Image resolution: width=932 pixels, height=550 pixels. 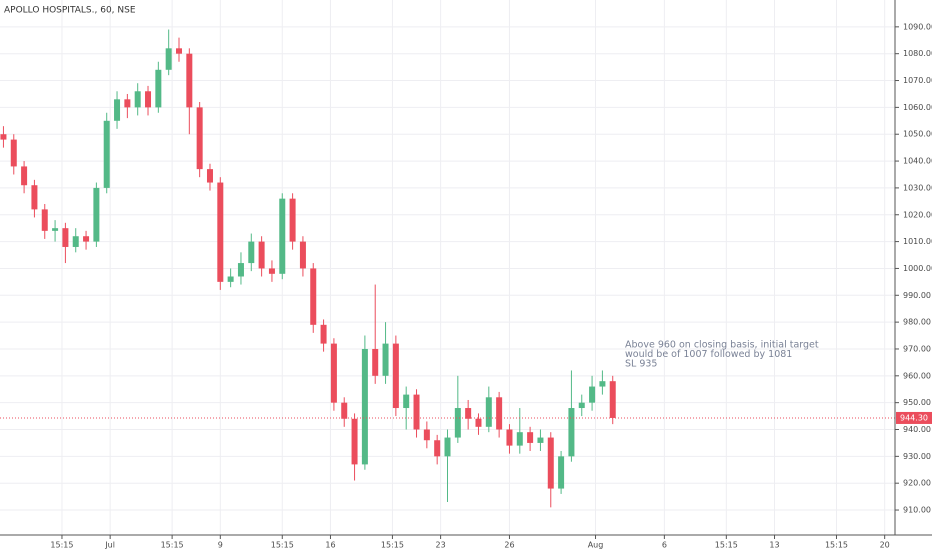 I want to click on y-tick-label: 970.00, so click(x=917, y=348).